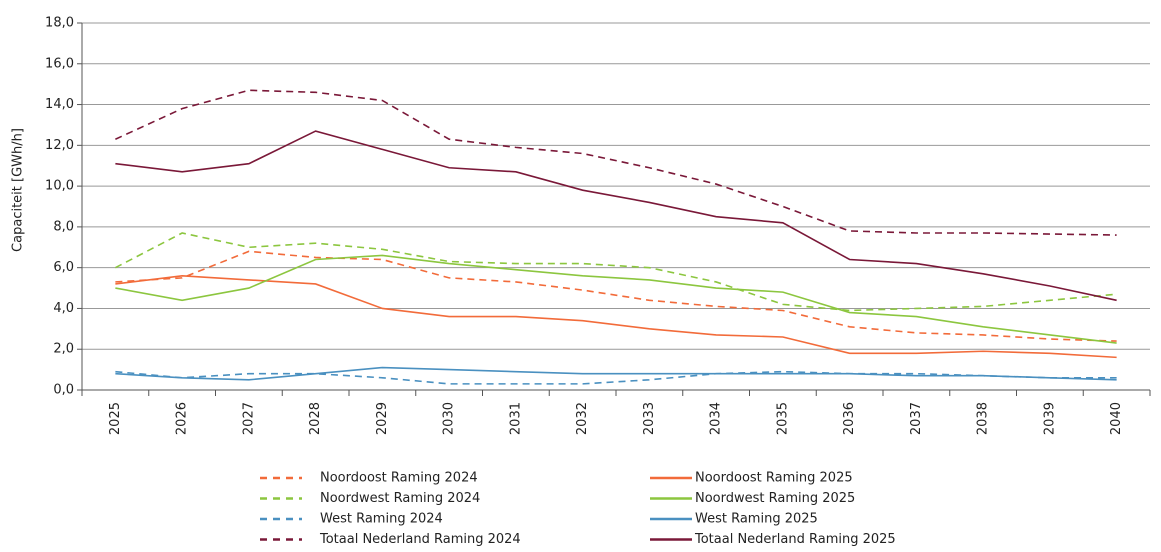 Image resolution: width=1161 pixels, height=552 pixels. What do you see at coordinates (400, 498) in the screenshot?
I see `legend-label: Noordwest Raming 2024` at bounding box center [400, 498].